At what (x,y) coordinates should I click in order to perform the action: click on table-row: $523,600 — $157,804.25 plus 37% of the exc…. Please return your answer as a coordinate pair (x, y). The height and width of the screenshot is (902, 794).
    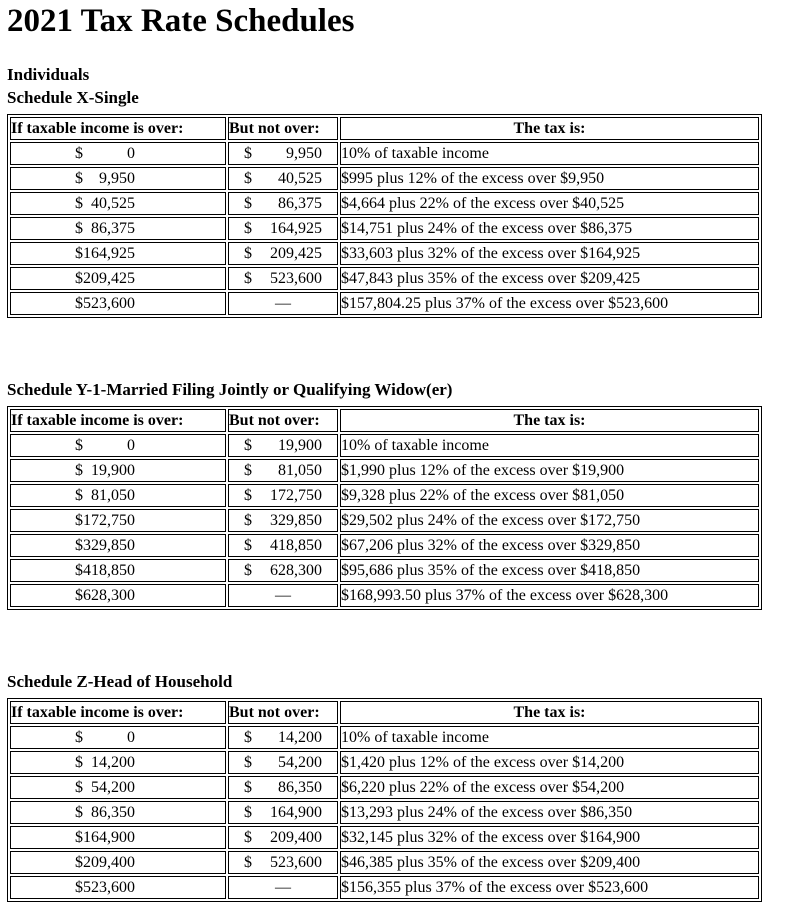
    Looking at the image, I should click on (384, 303).